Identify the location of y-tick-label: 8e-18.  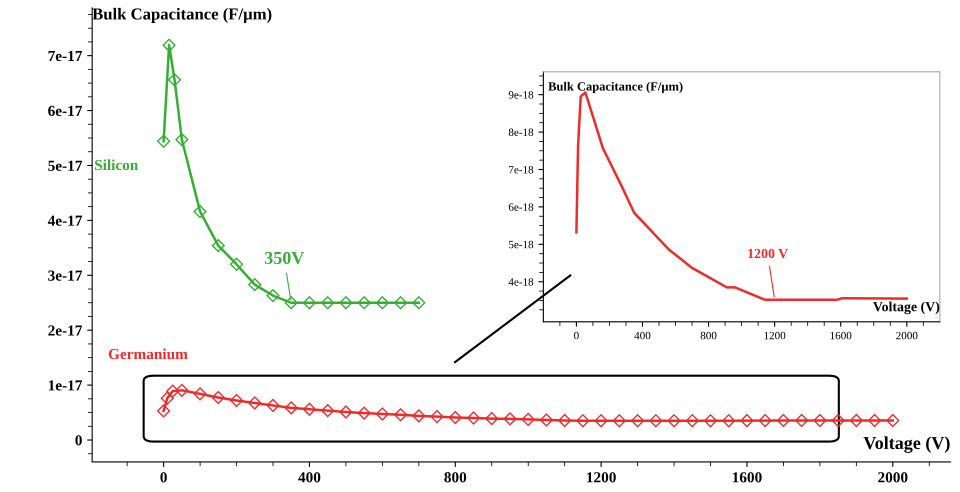
(521, 132).